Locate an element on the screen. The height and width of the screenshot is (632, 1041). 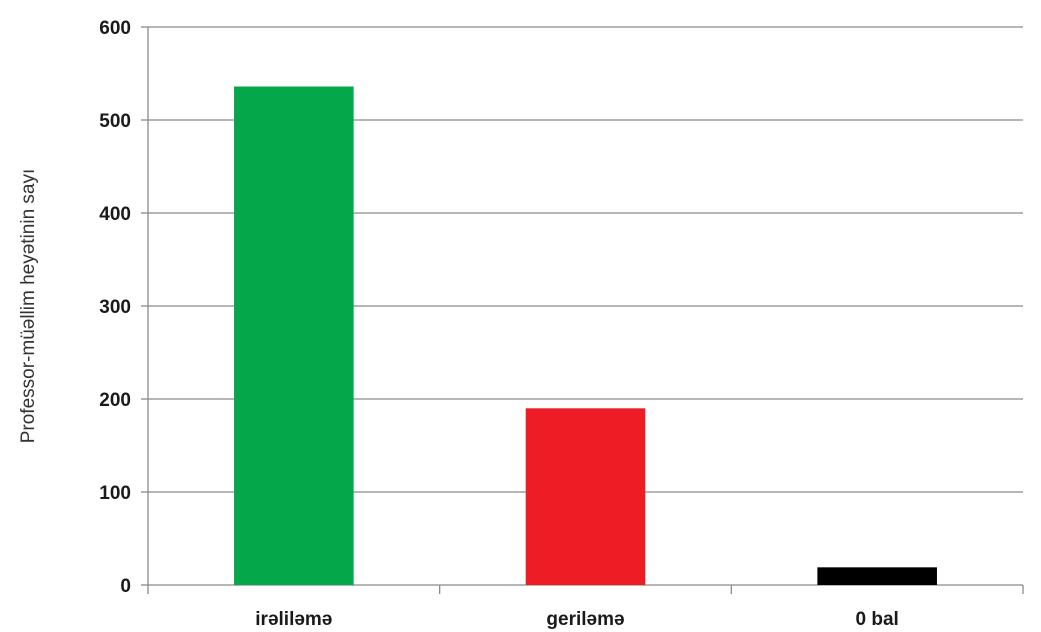
y-tick-label: 400 is located at coordinates (115, 214).